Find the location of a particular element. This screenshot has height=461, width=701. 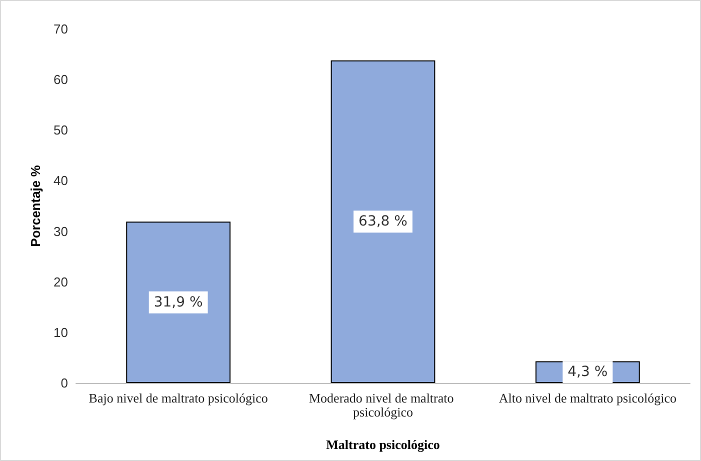

y-axis-title: Porcentaje % is located at coordinates (35, 205).